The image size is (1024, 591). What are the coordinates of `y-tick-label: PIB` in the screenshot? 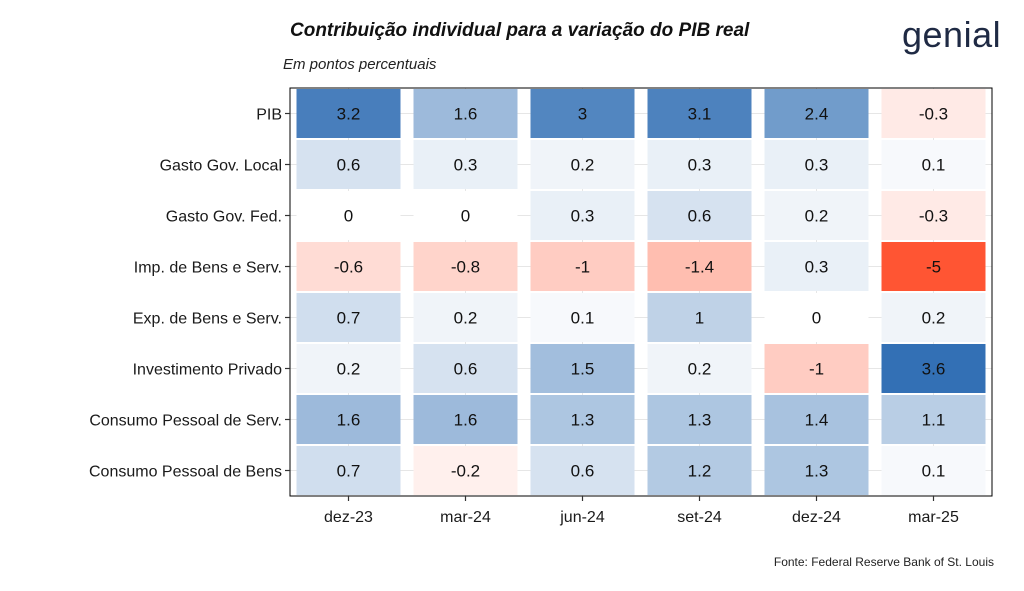 It's located at (269, 115).